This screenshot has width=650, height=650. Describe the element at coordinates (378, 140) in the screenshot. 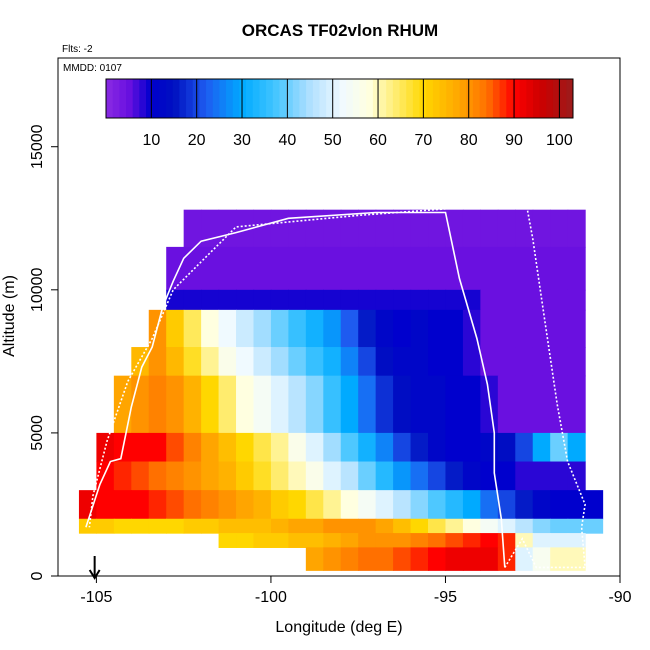

I see `colorbar-tick-label: 60` at that location.